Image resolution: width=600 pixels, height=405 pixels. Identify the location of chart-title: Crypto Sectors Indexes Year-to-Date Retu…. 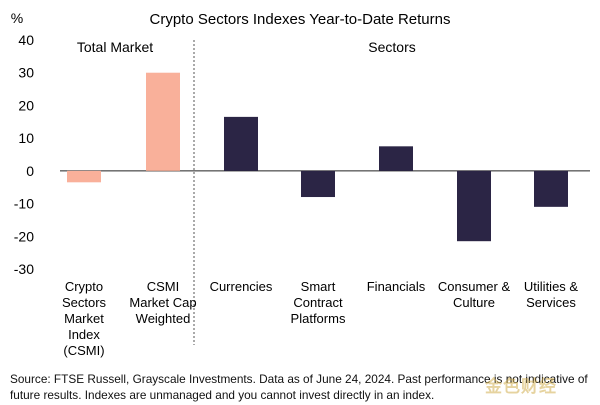
(300, 19).